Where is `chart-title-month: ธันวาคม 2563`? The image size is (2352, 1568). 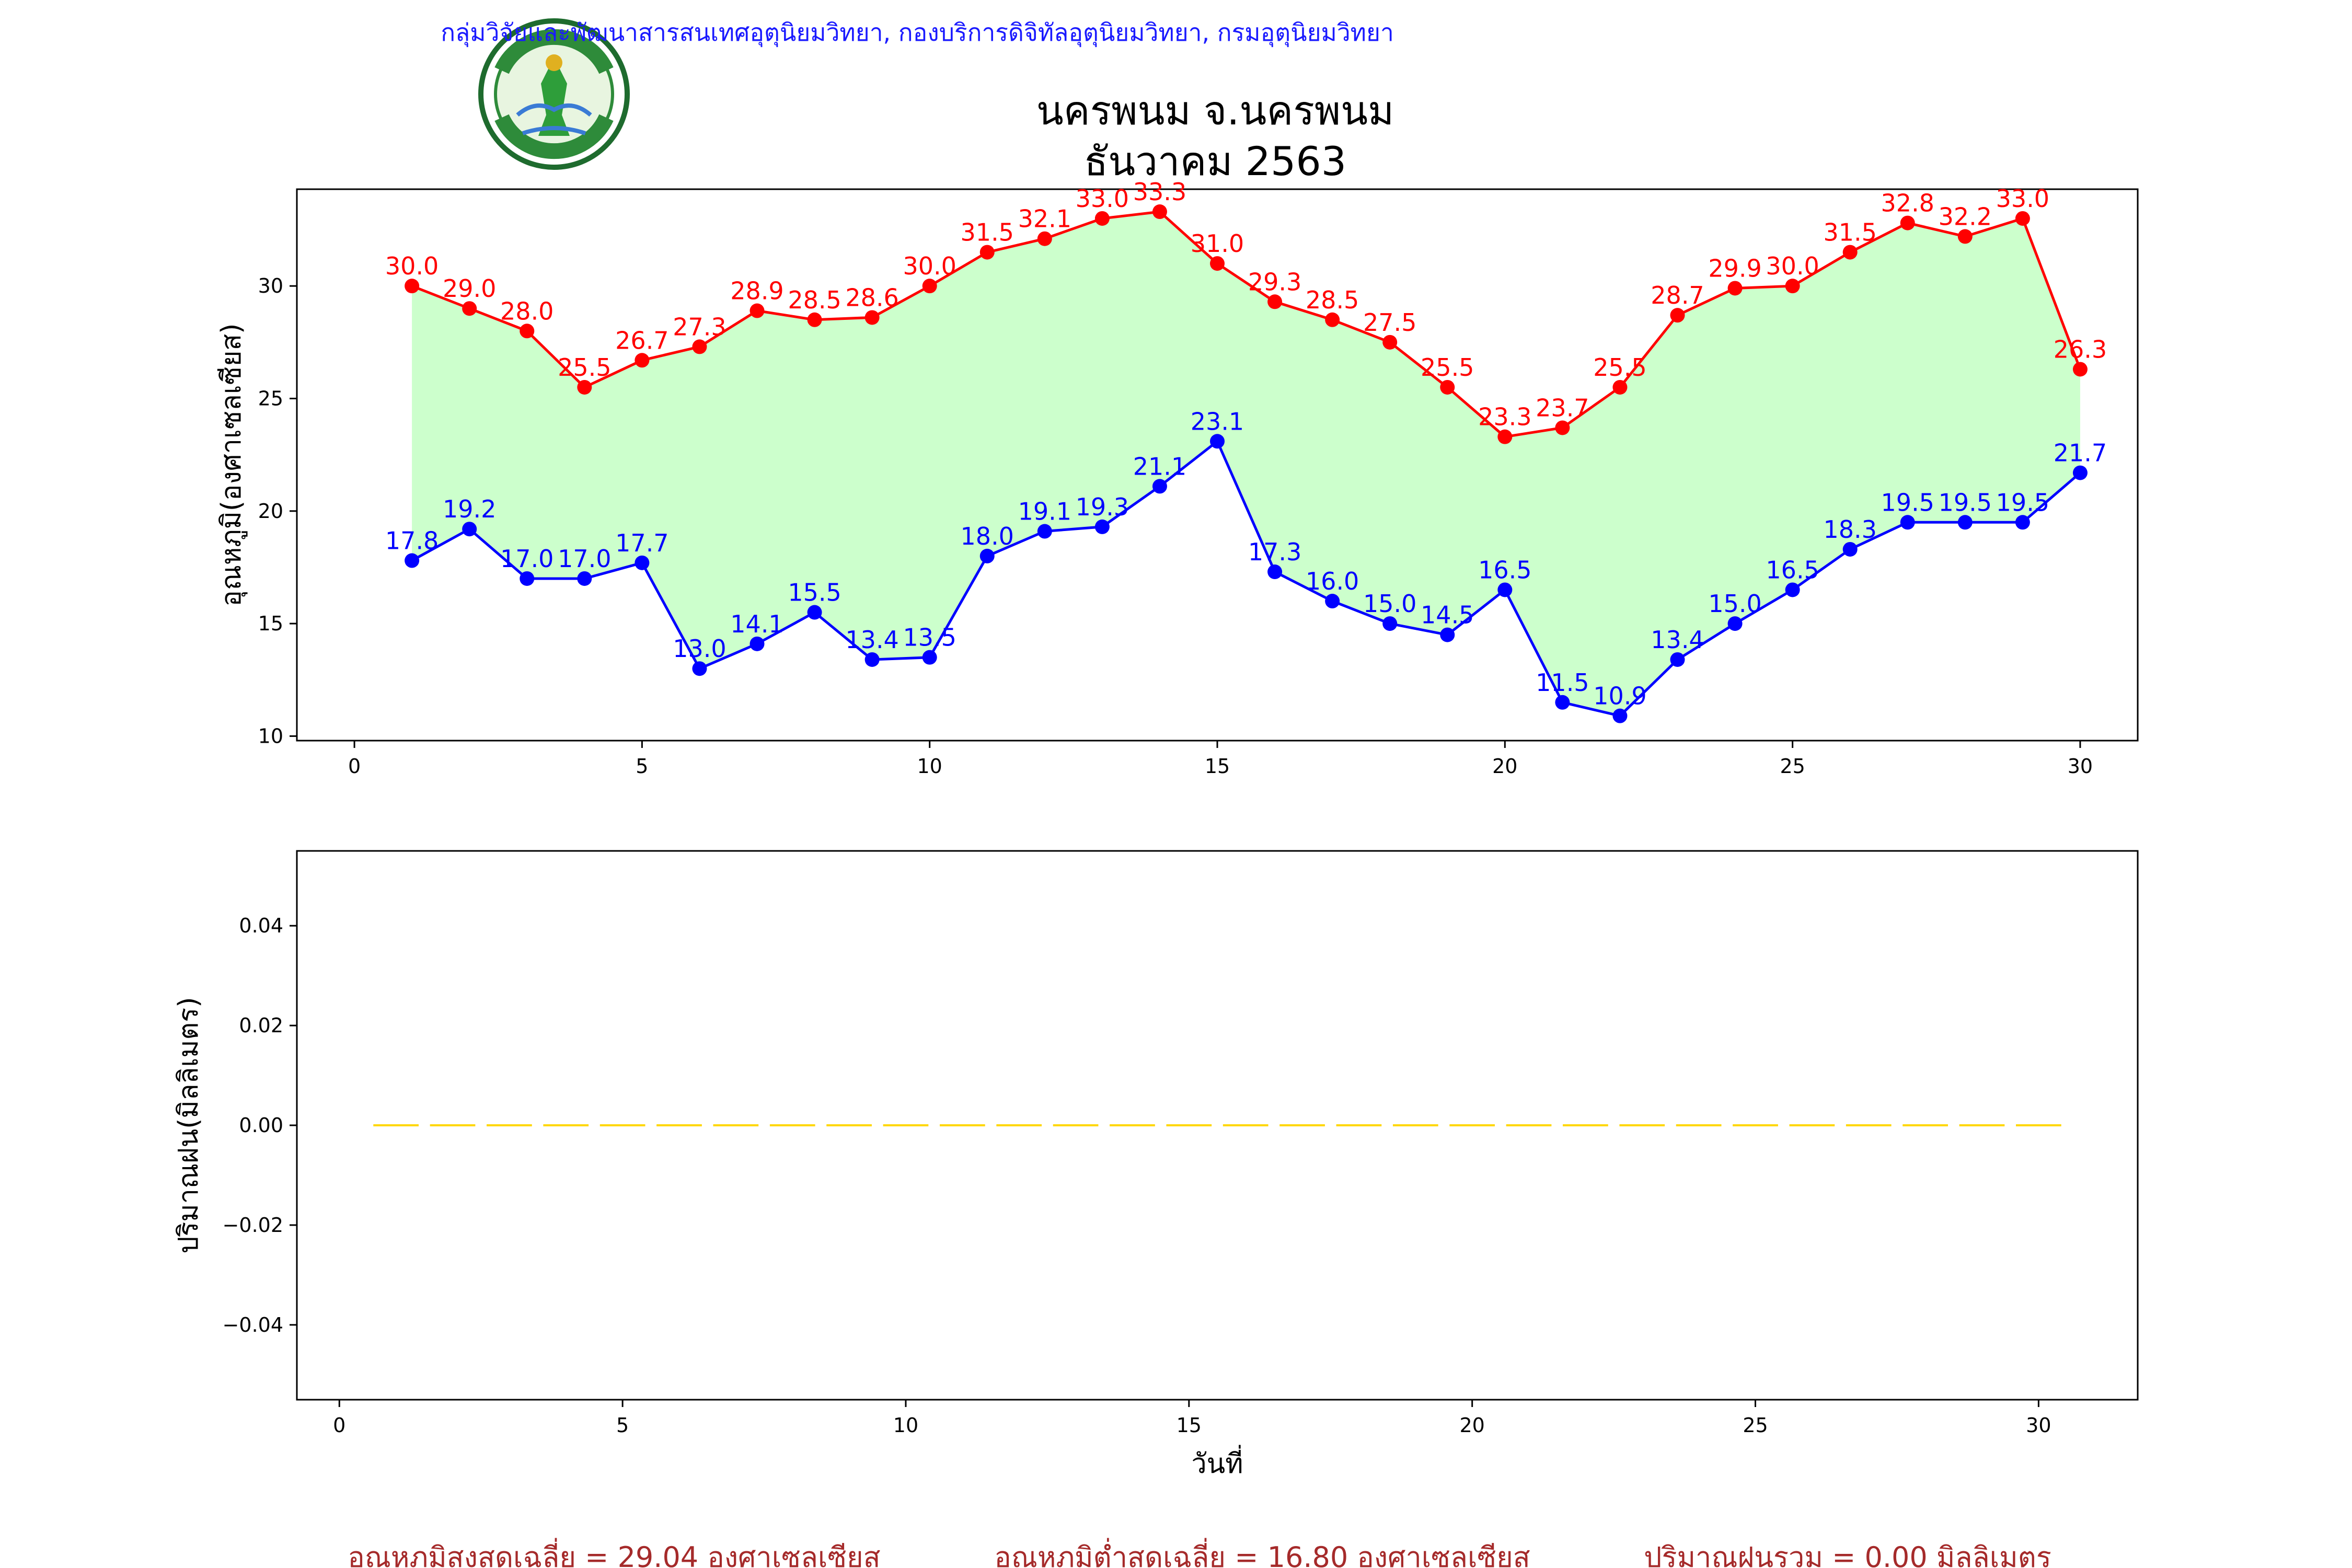 chart-title-month: ธันวาคม 2563 is located at coordinates (1215, 161).